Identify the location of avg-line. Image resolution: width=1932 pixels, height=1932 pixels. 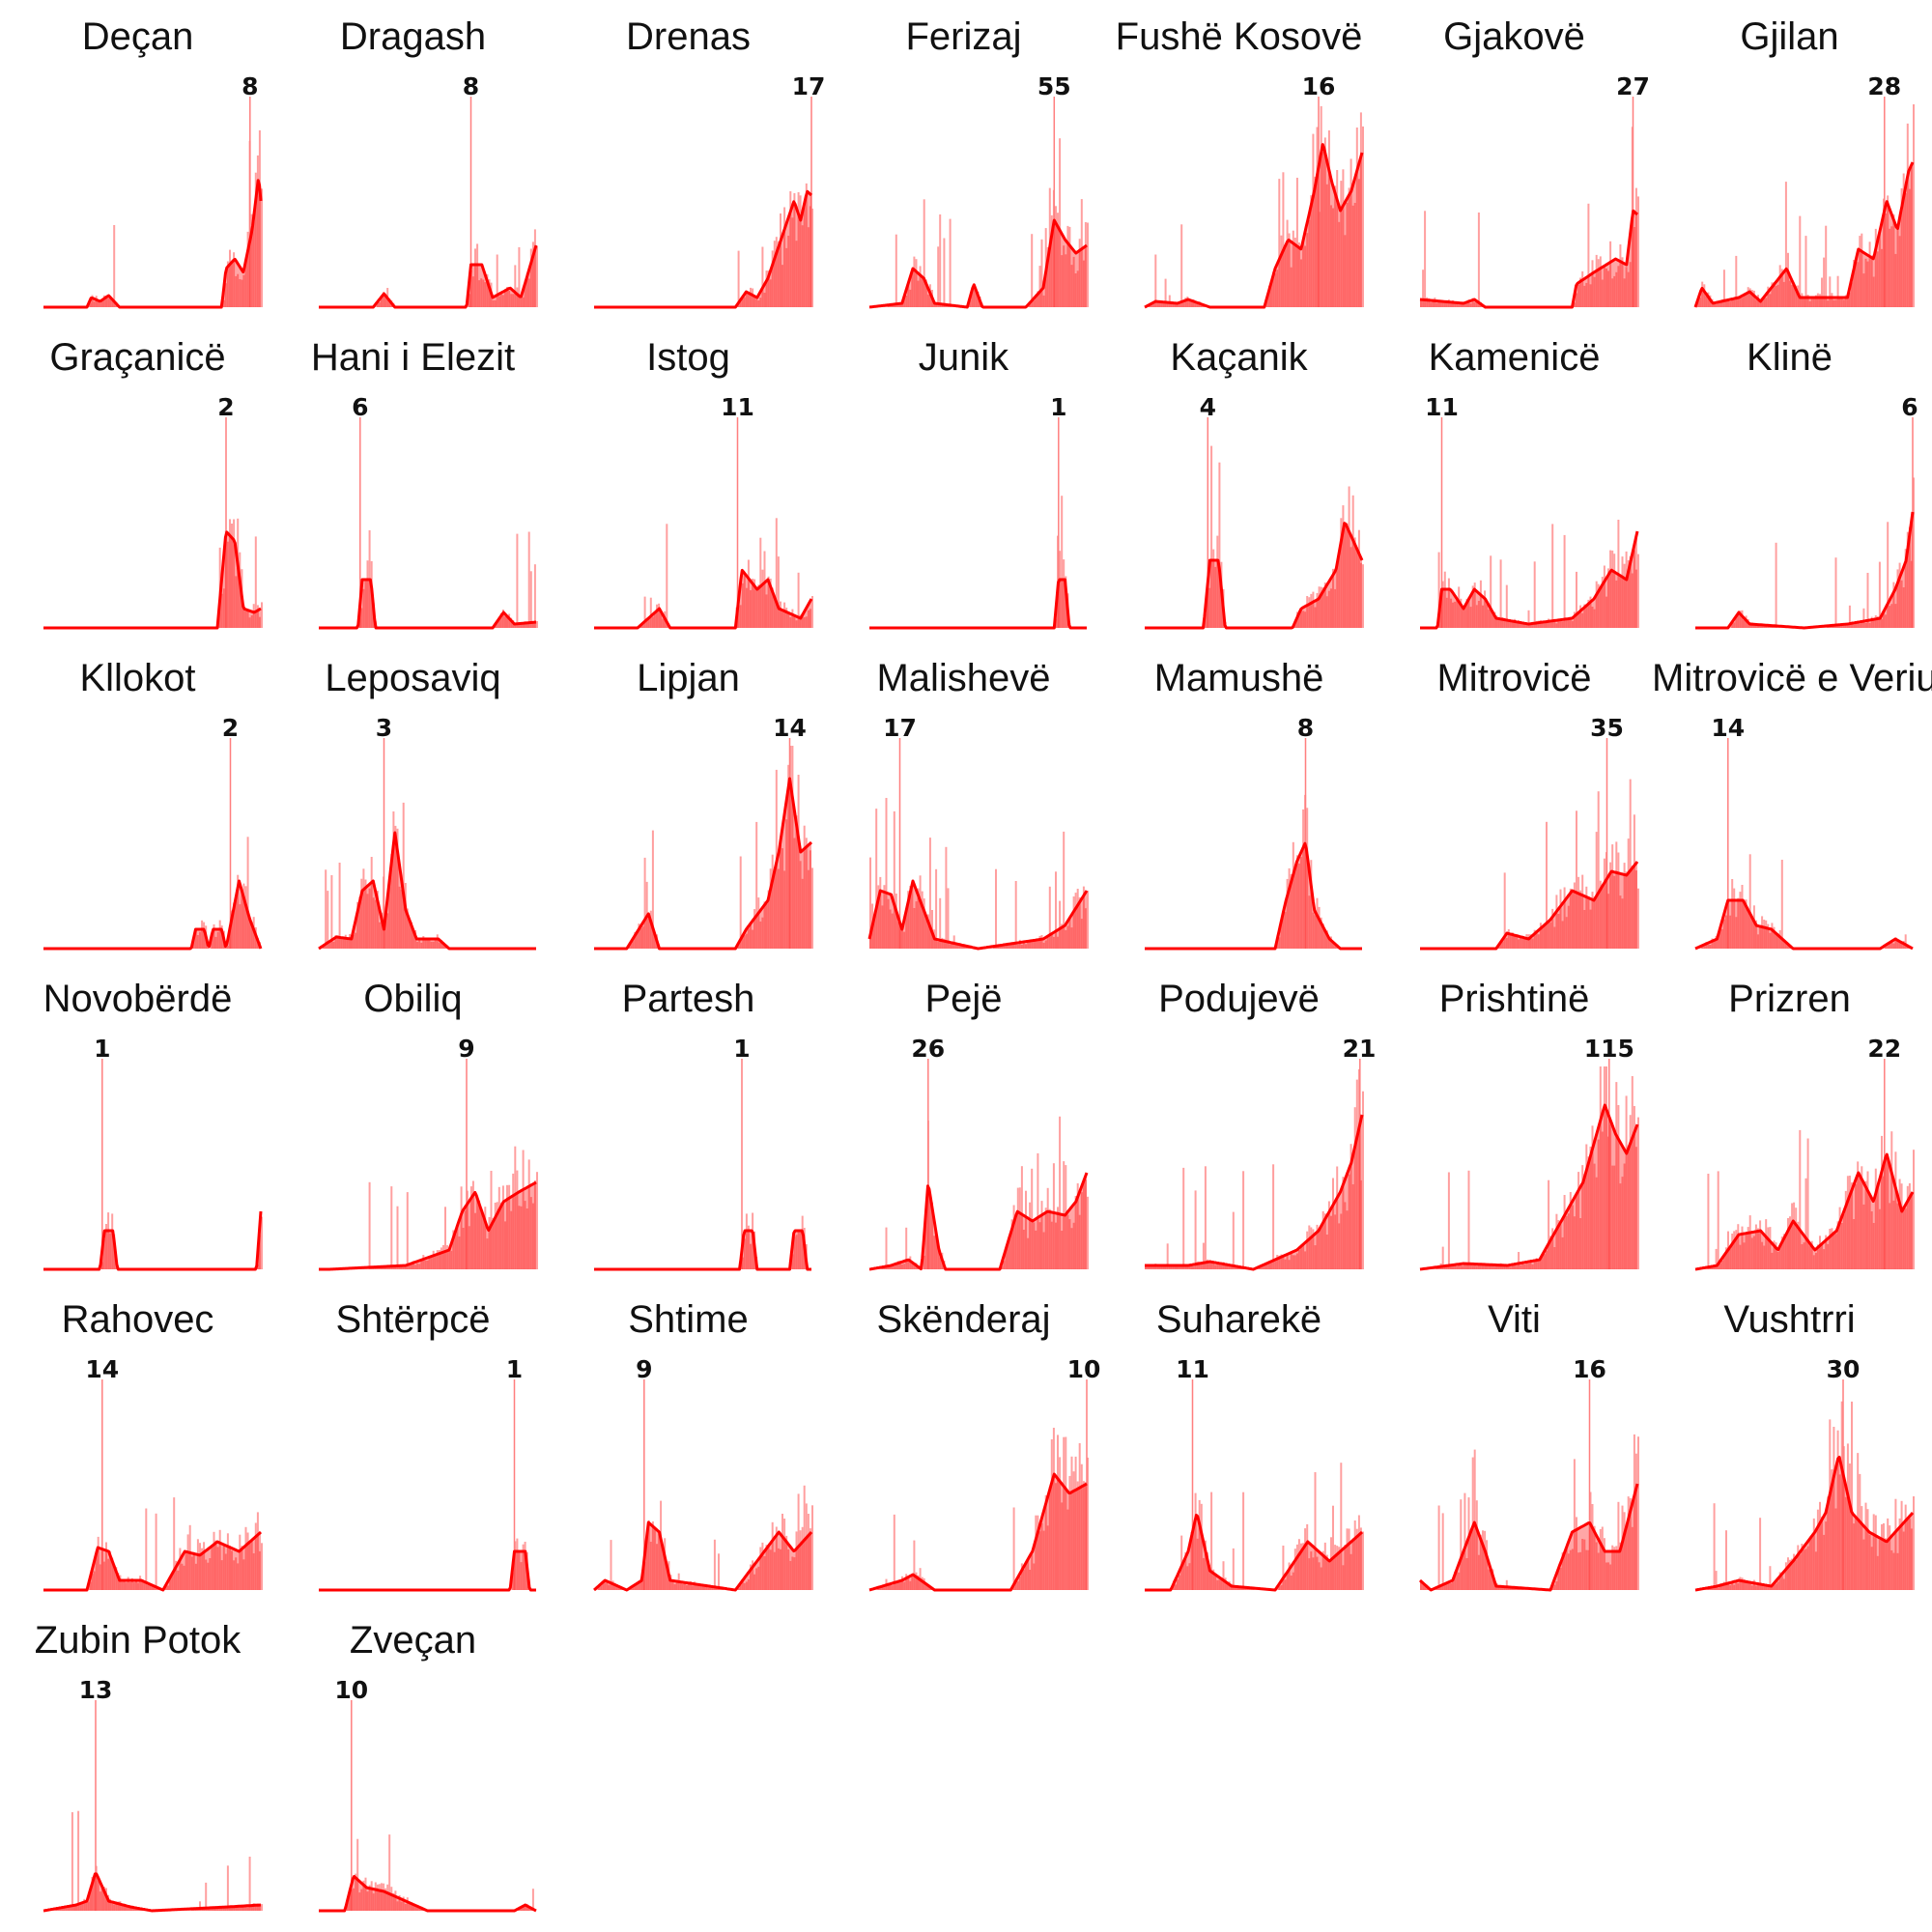
(427, 604).